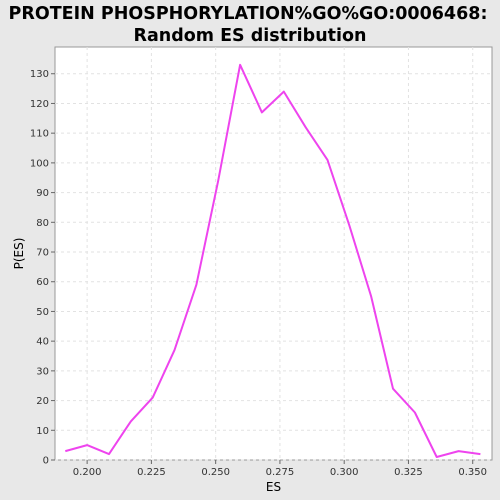 The image size is (500, 500). I want to click on y-tick-label: 50, so click(42, 312).